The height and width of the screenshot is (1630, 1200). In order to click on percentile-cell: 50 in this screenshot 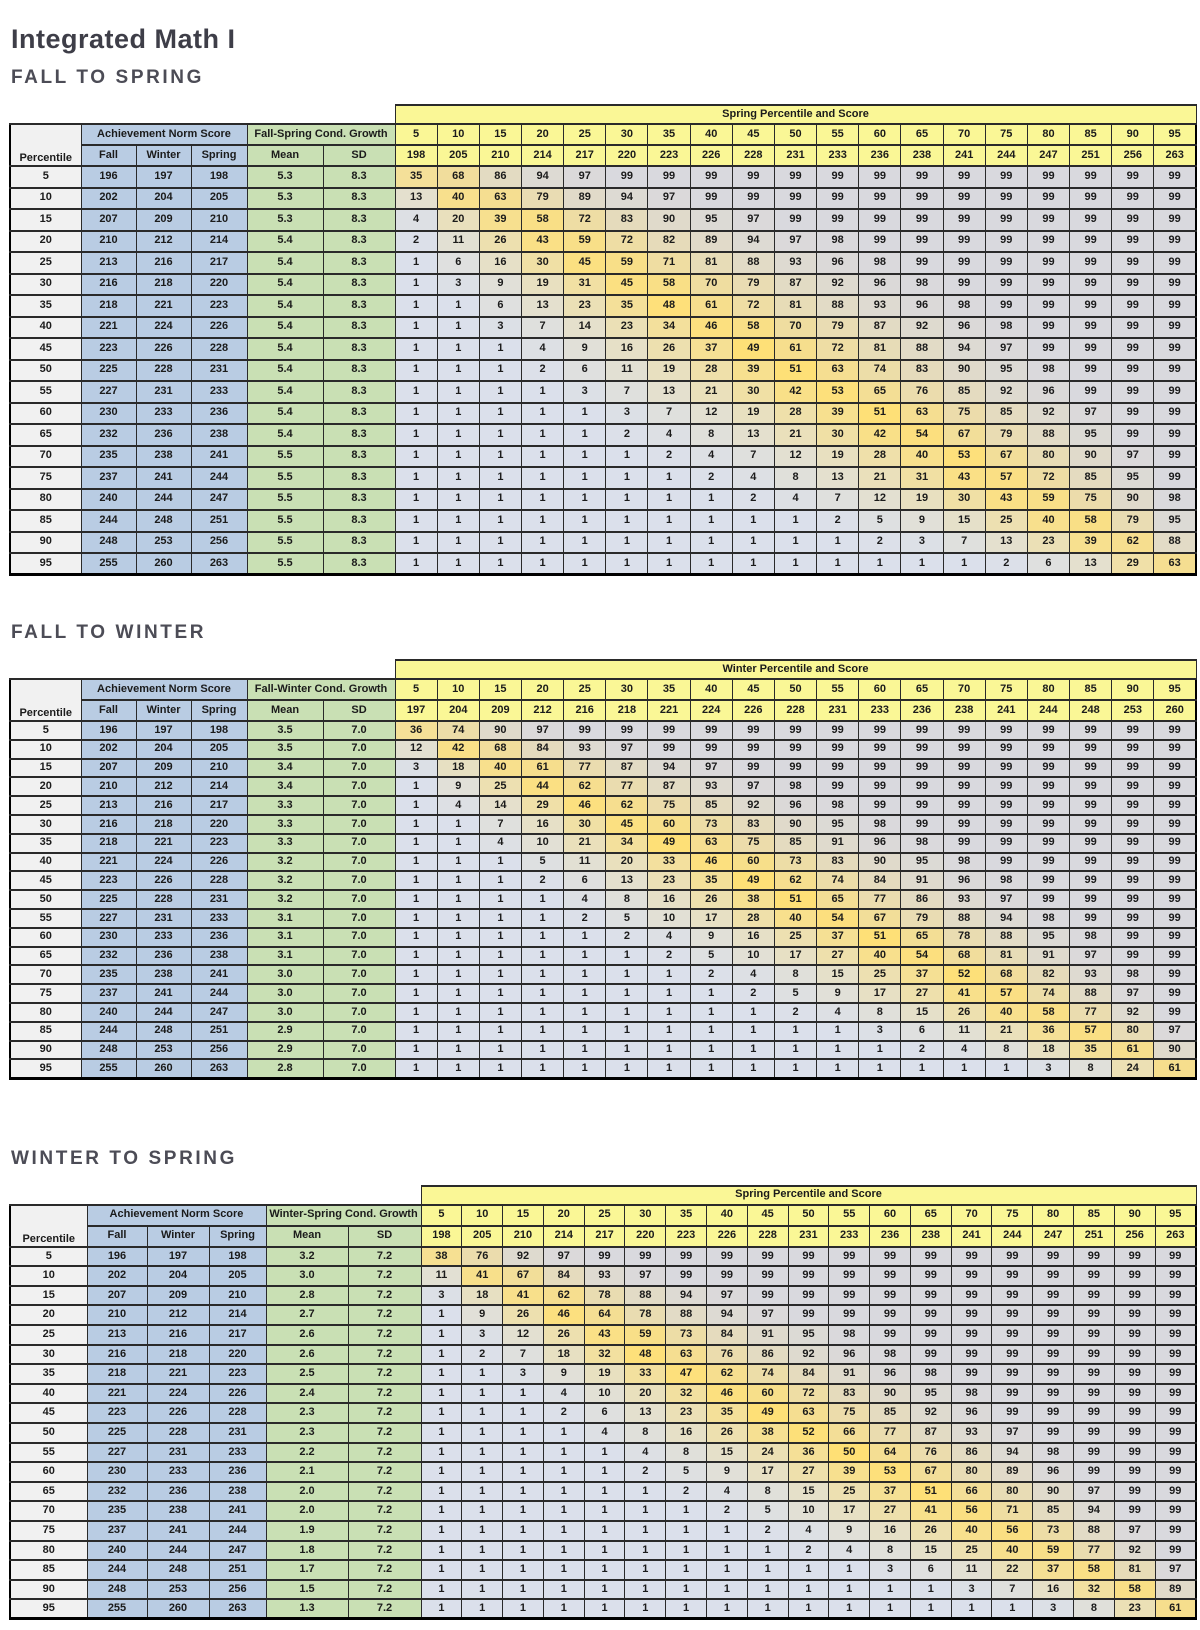, I will do `click(45, 899)`.